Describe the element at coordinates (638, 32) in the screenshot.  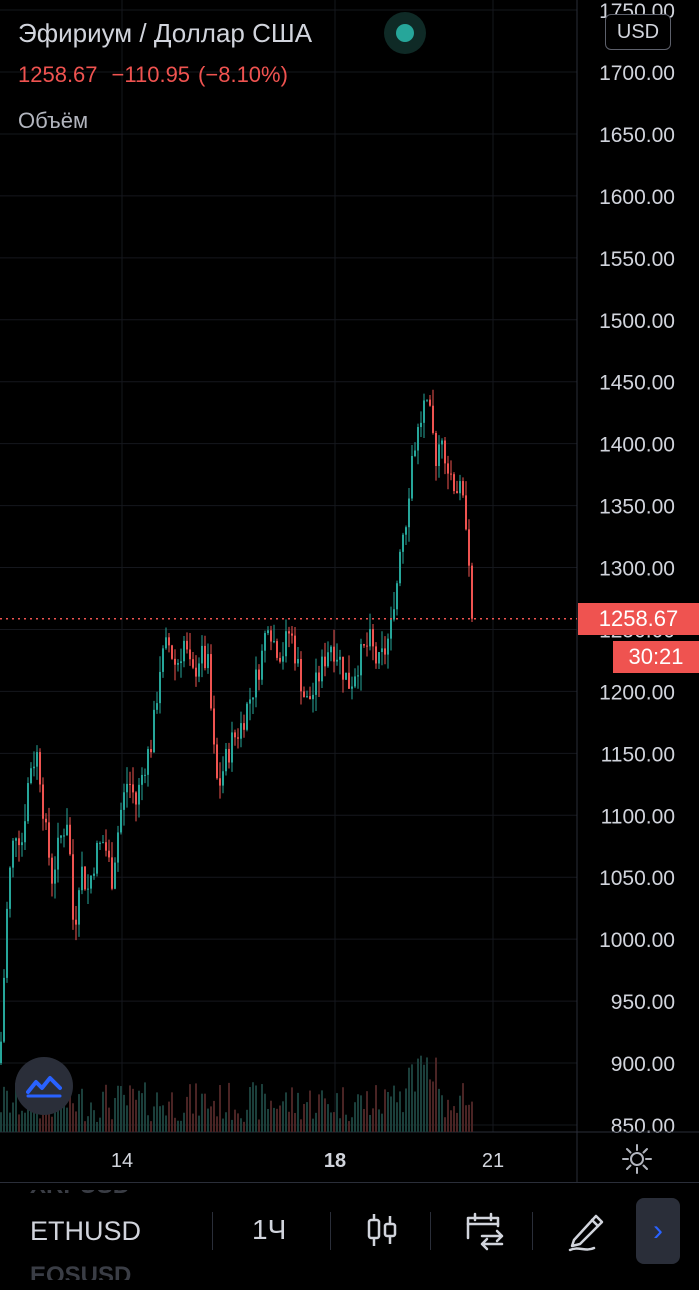
I see `currency-button: USD` at that location.